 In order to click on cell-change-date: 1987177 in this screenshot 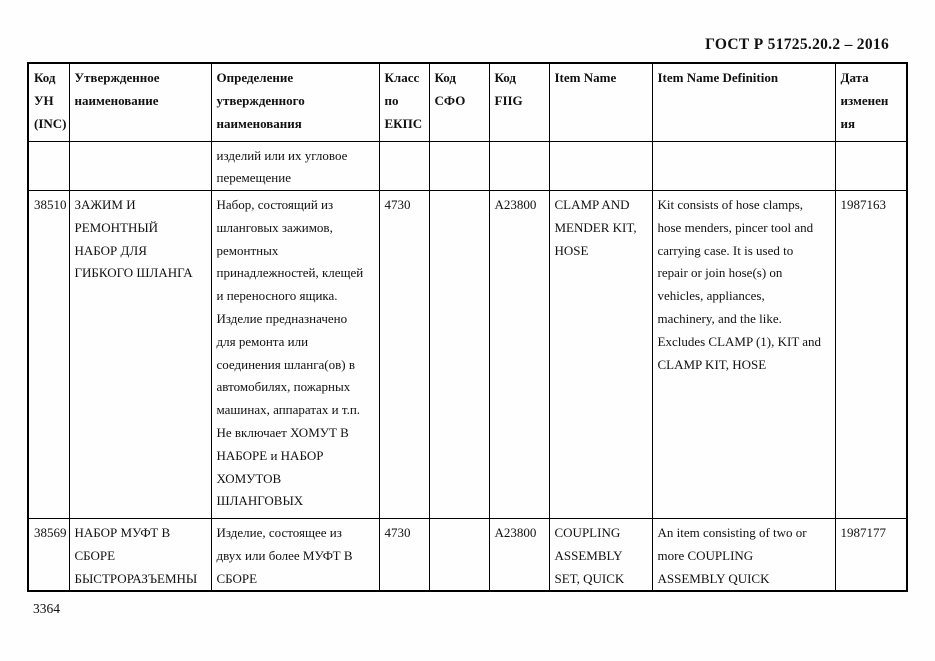, I will do `click(871, 555)`.